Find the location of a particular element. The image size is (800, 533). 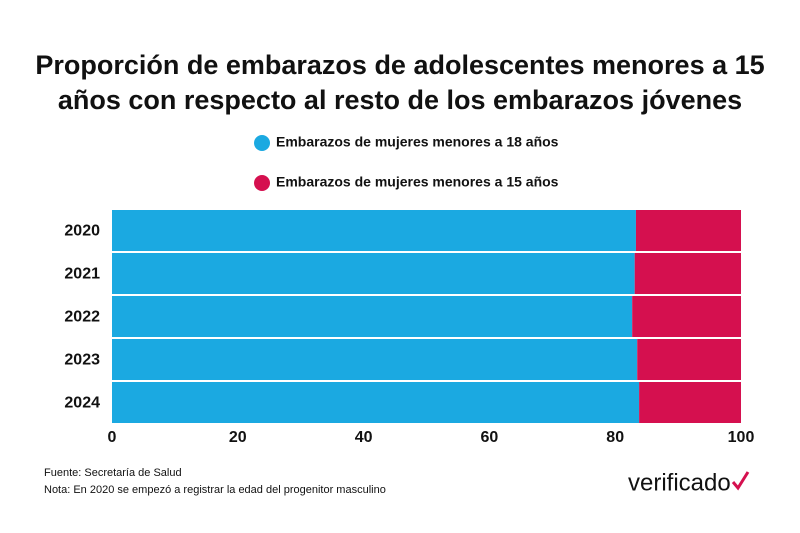

x-tick-label: 80 is located at coordinates (615, 437).